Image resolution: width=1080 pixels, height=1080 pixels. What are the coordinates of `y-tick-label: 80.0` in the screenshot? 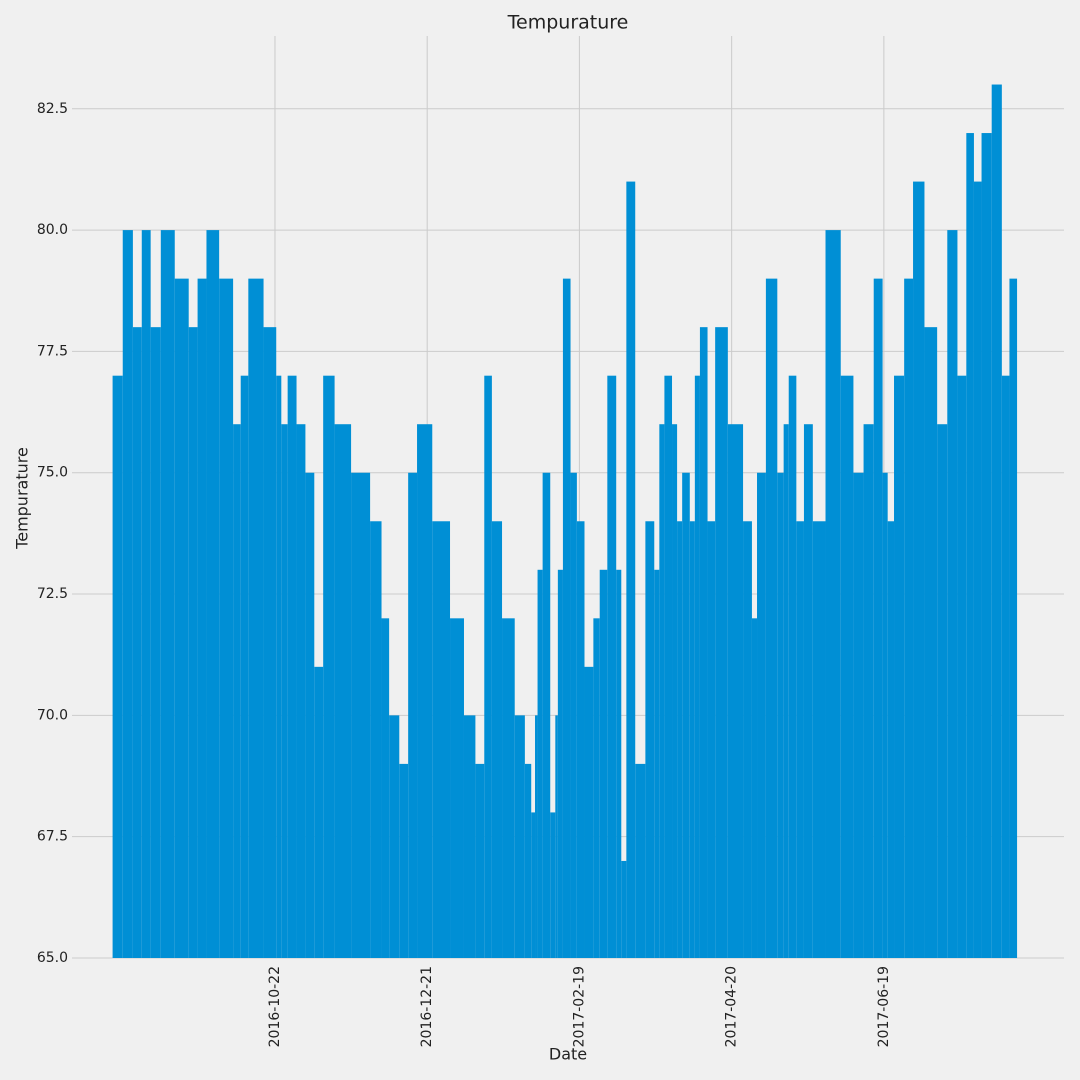 It's located at (52, 230).